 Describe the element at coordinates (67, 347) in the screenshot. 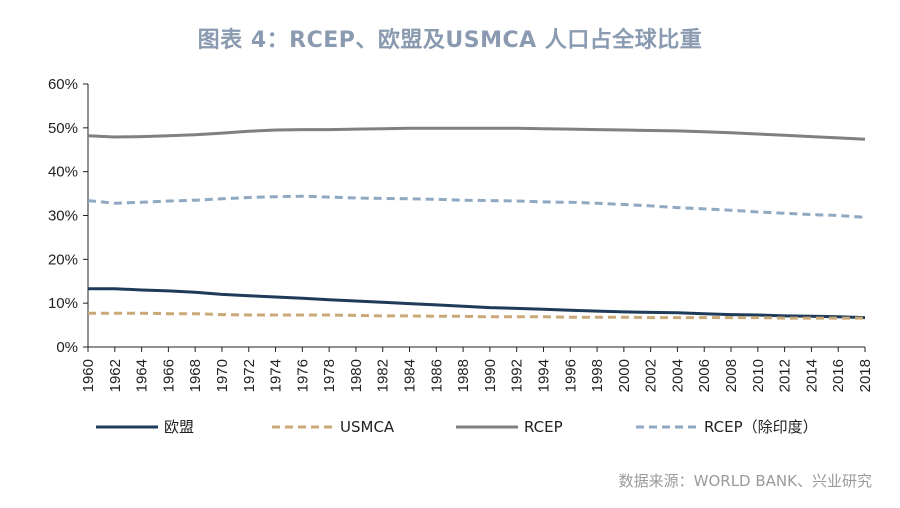

I see `y-tick-label: 0%` at that location.